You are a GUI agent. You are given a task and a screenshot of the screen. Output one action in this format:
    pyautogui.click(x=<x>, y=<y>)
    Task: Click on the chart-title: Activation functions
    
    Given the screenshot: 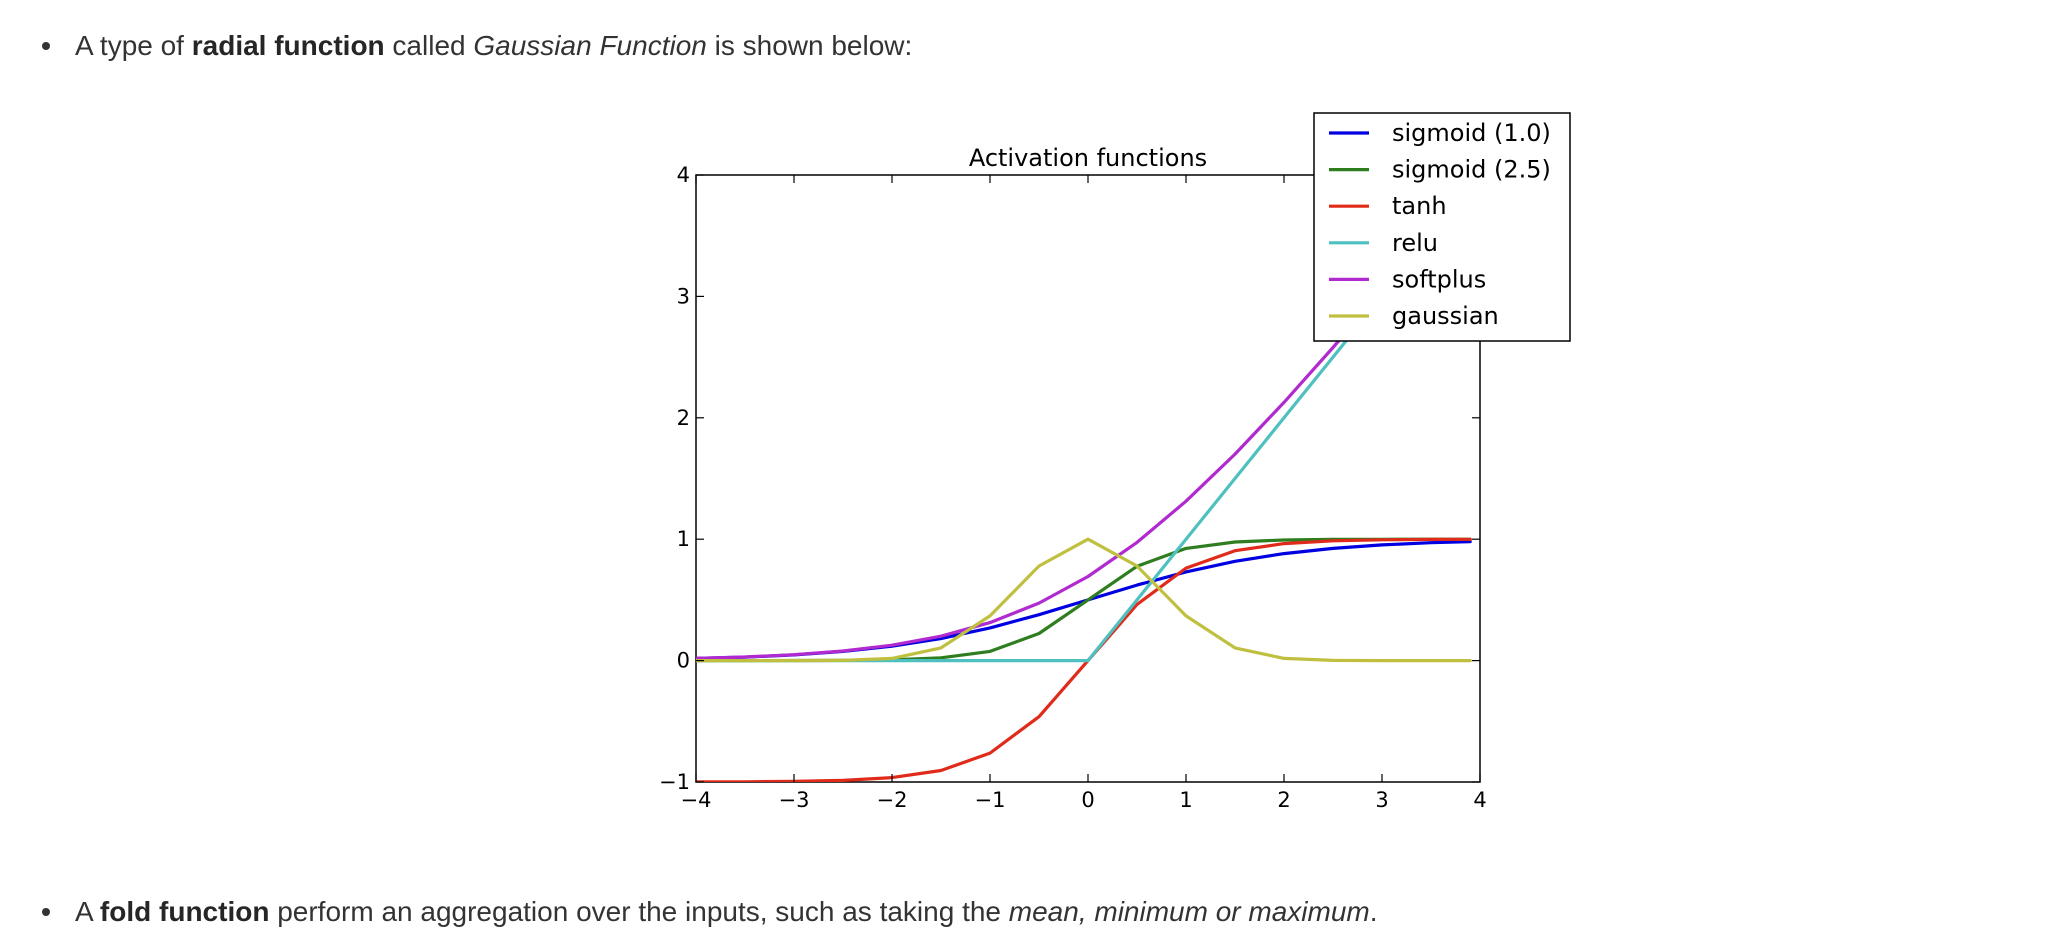 What is the action you would take?
    pyautogui.click(x=1088, y=158)
    